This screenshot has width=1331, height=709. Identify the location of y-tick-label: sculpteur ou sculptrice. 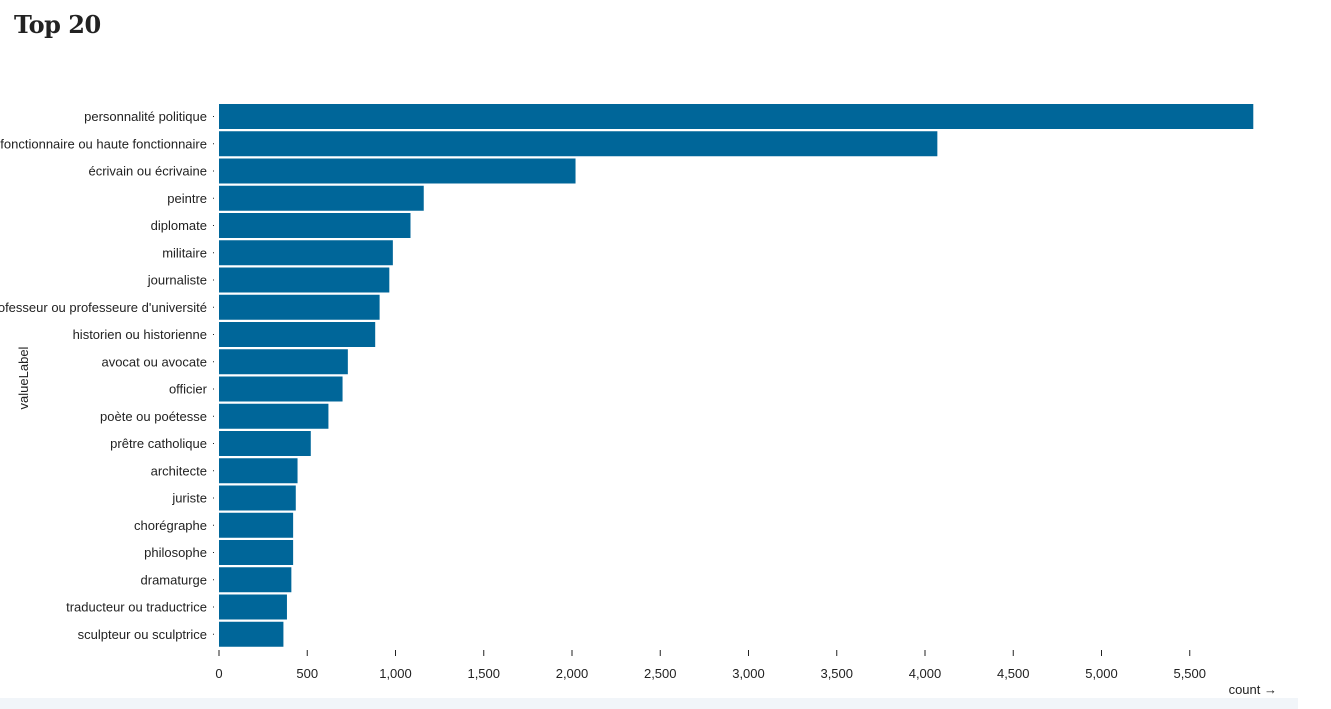
(142, 634).